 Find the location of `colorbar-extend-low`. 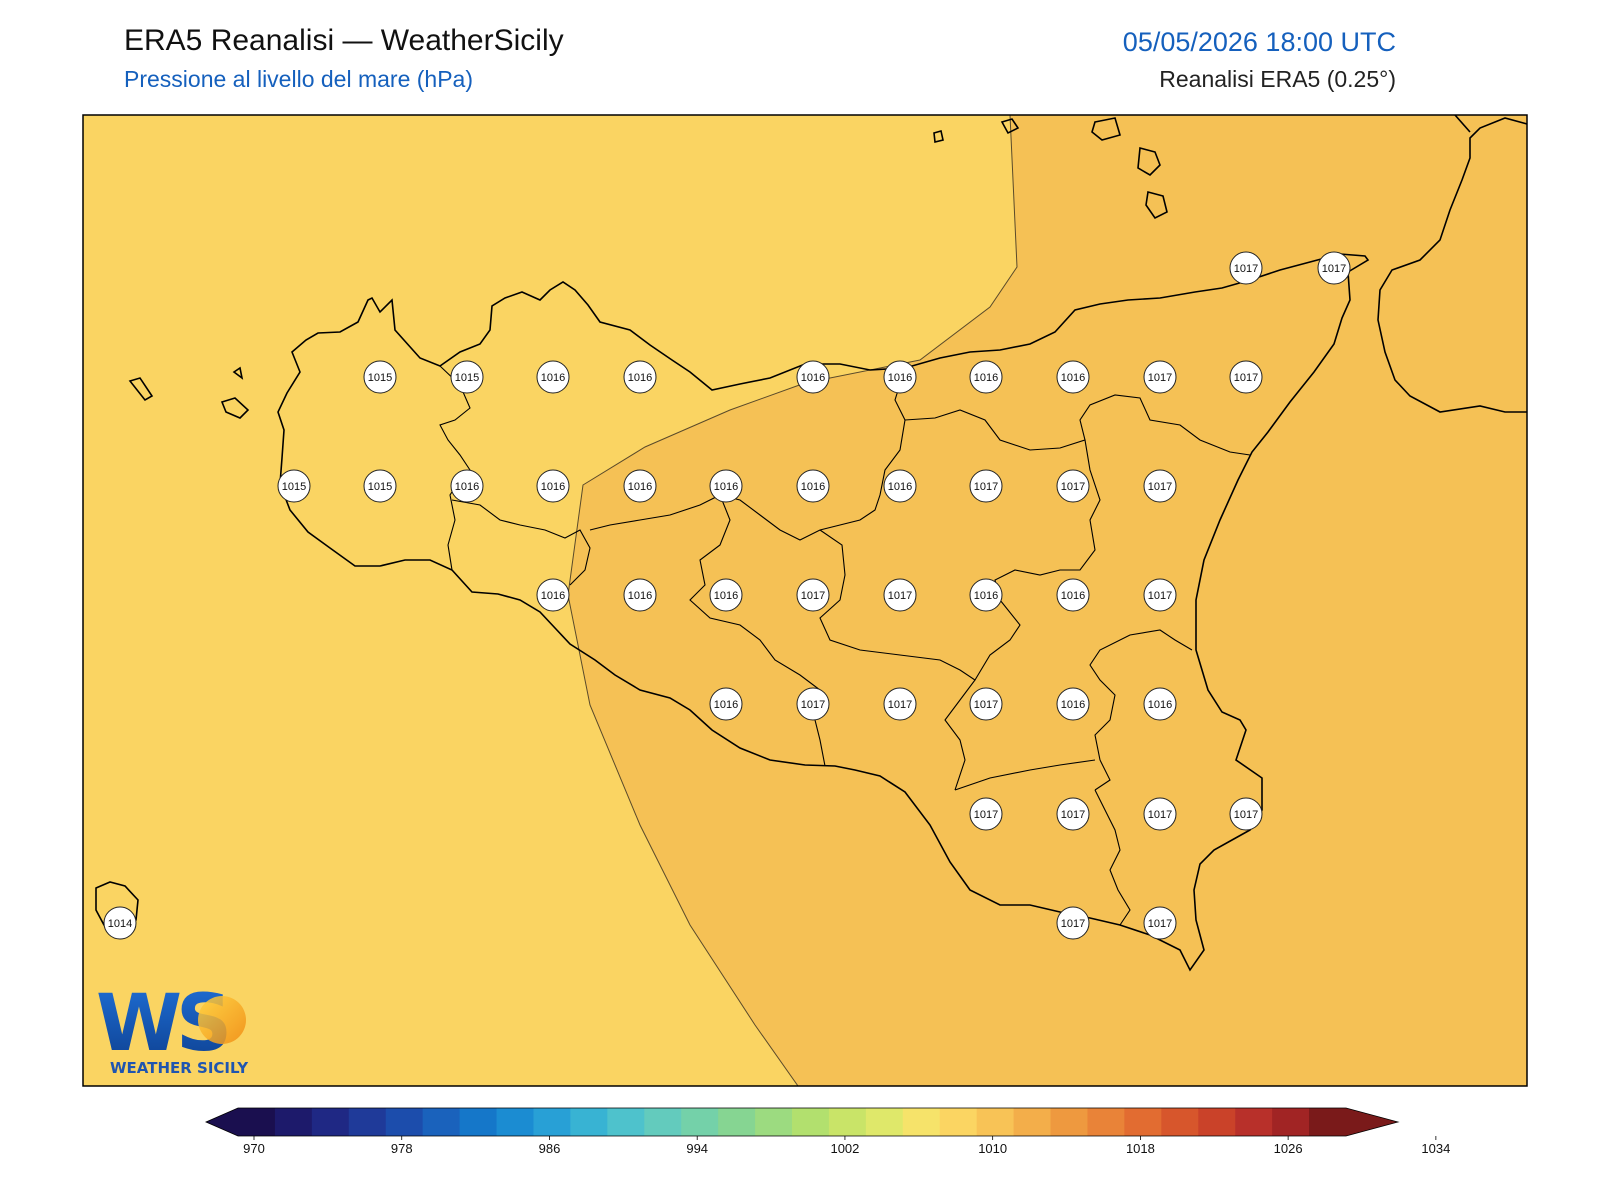

colorbar-extend-low is located at coordinates (222, 1122).